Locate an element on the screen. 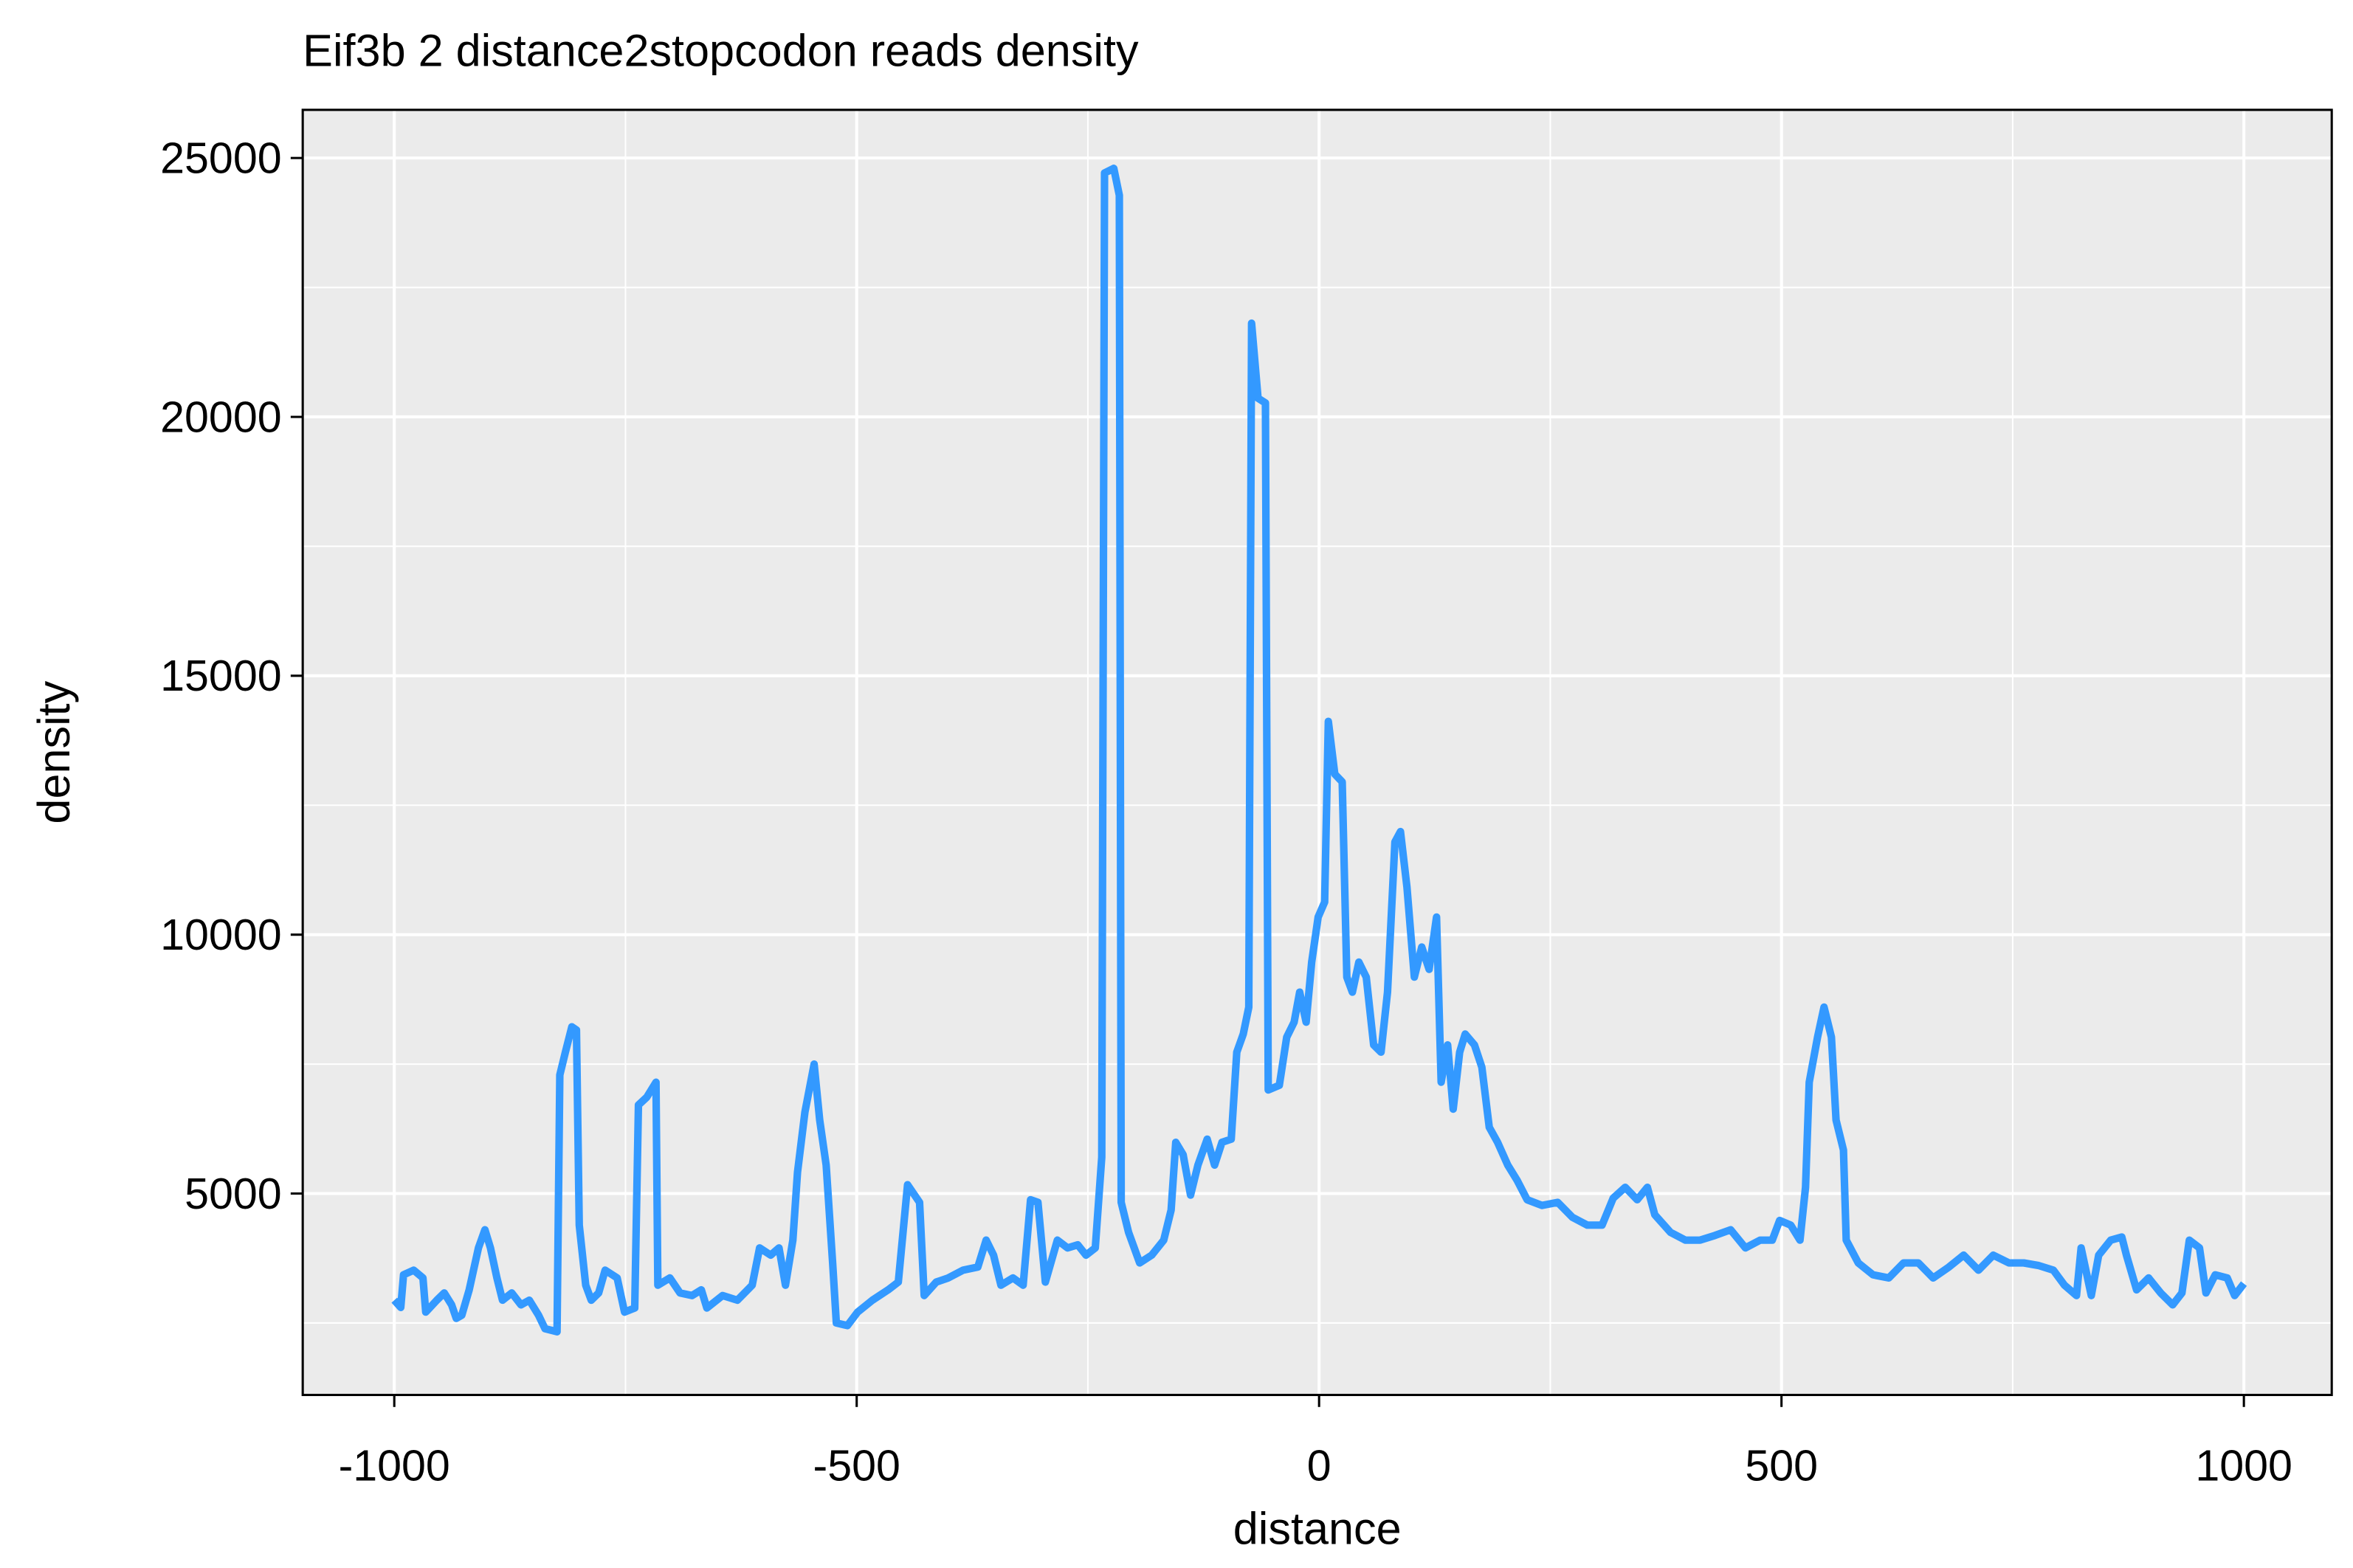 The image size is (2353, 1568). x-tick-label: -1000 is located at coordinates (394, 1466).